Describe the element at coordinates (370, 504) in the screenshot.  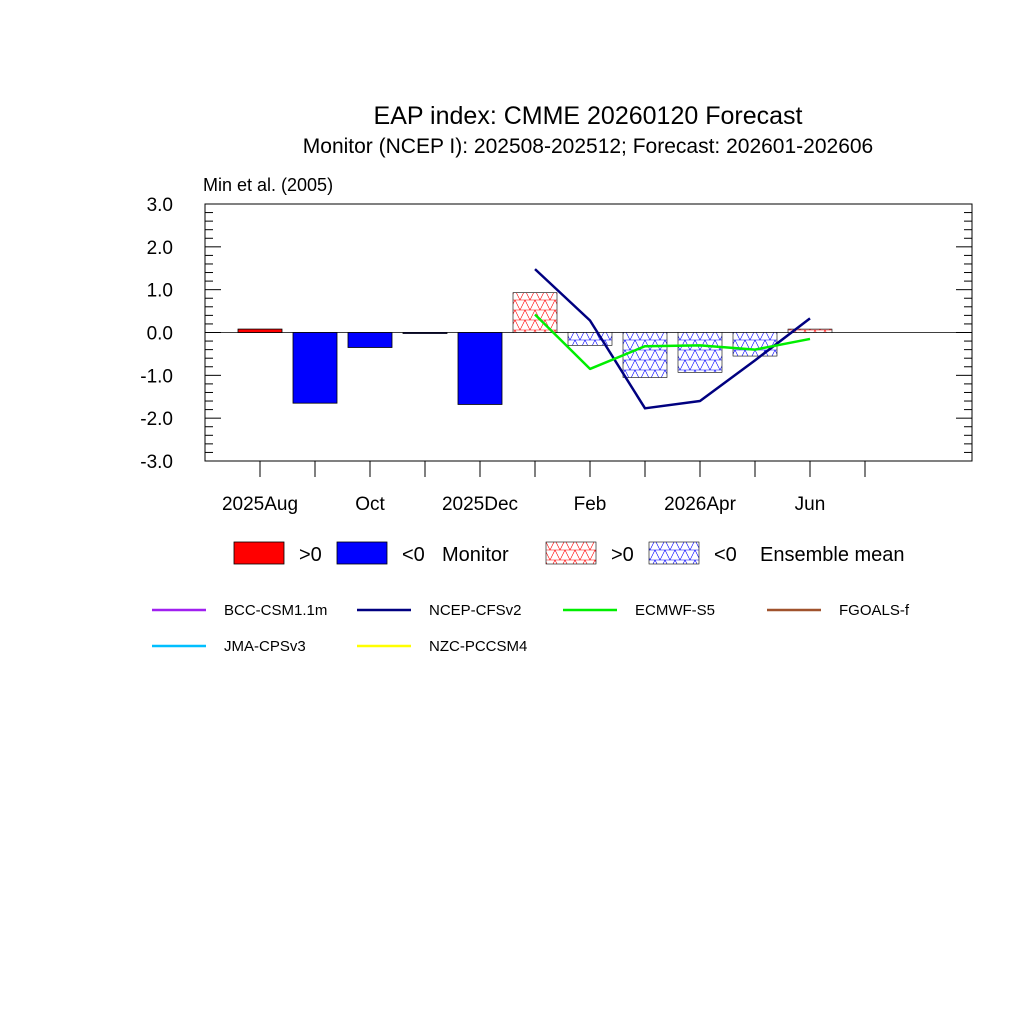
I see `x-tick-label: Oct` at that location.